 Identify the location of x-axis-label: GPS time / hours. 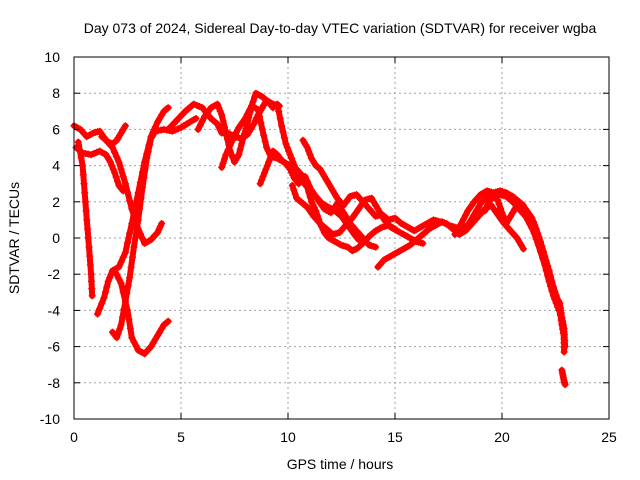
(340, 464).